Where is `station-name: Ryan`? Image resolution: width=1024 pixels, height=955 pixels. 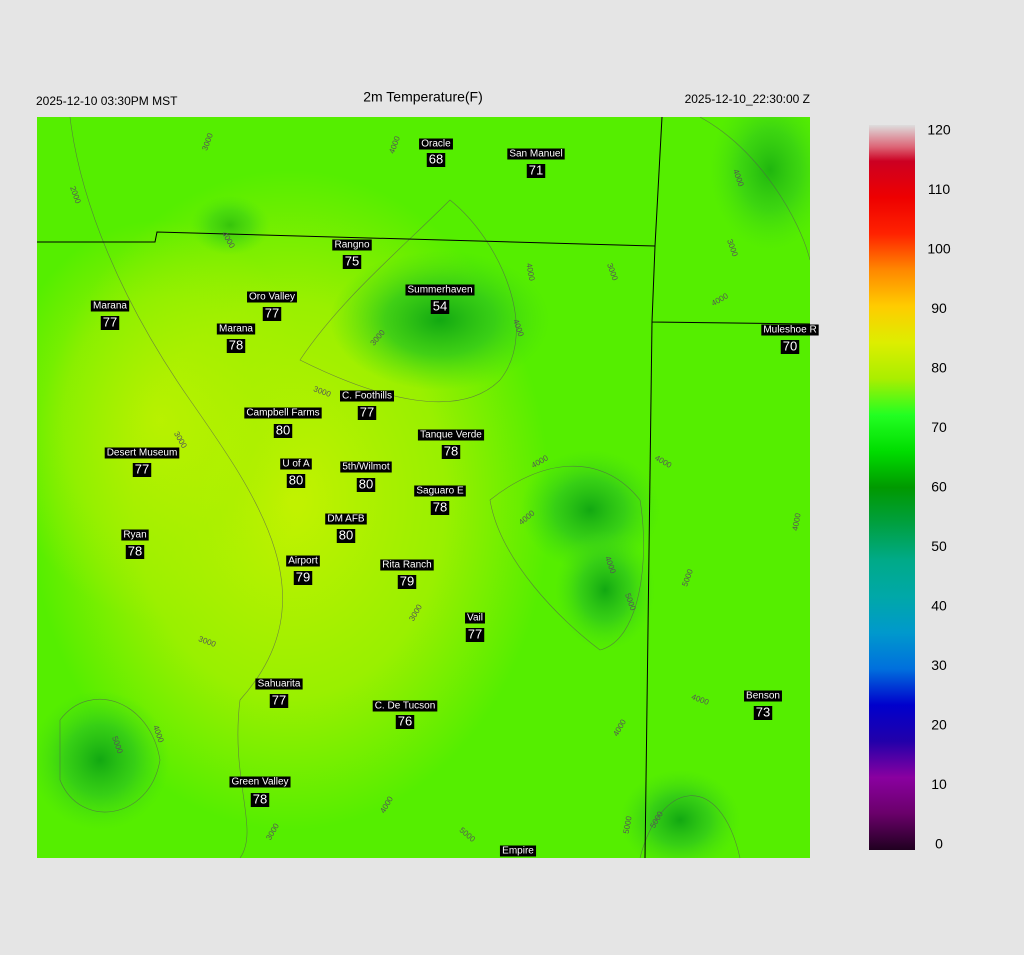
station-name: Ryan is located at coordinates (134, 535).